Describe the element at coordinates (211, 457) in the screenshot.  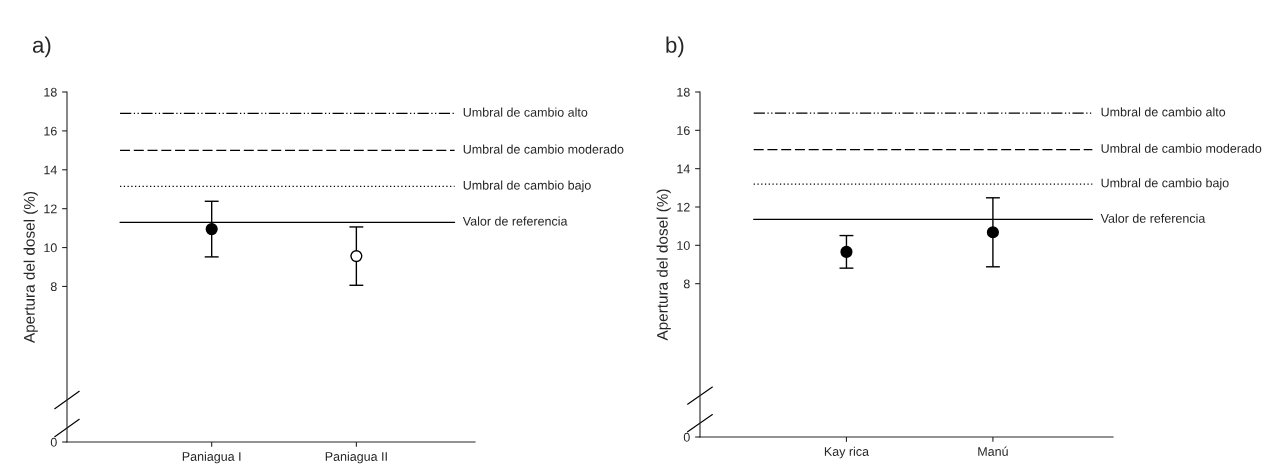
I see `x-tick-label: Paniagua I` at that location.